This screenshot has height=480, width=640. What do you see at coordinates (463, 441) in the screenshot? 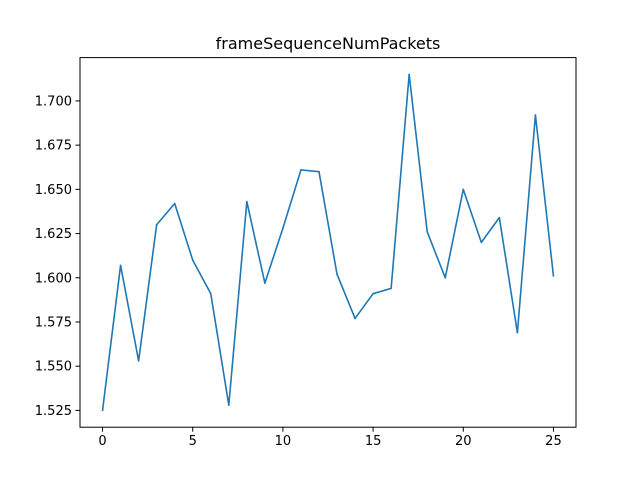
I see `x-tick-label: 20` at bounding box center [463, 441].